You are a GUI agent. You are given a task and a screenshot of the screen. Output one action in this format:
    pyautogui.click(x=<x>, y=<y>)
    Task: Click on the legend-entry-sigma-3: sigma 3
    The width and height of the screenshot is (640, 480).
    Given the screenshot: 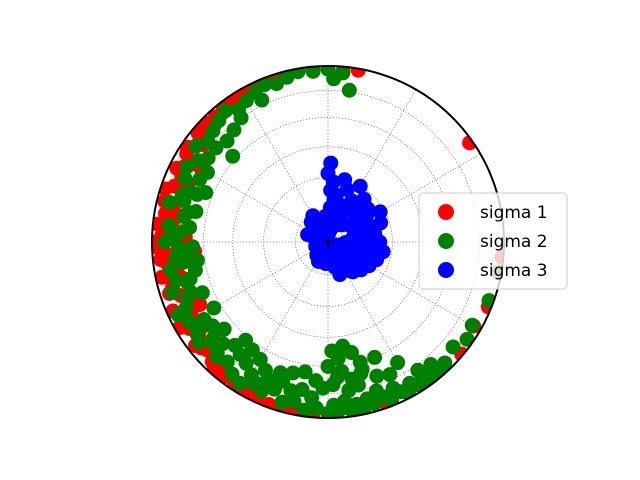 What is the action you would take?
    pyautogui.click(x=493, y=271)
    